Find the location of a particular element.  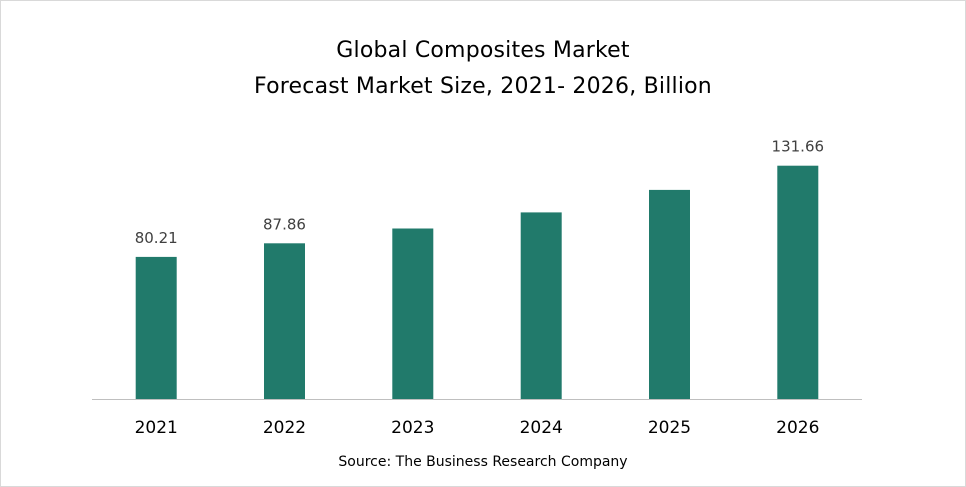

x-tick-labels: 2021 2022 2023 2024 2025 2026 is located at coordinates (477, 428).